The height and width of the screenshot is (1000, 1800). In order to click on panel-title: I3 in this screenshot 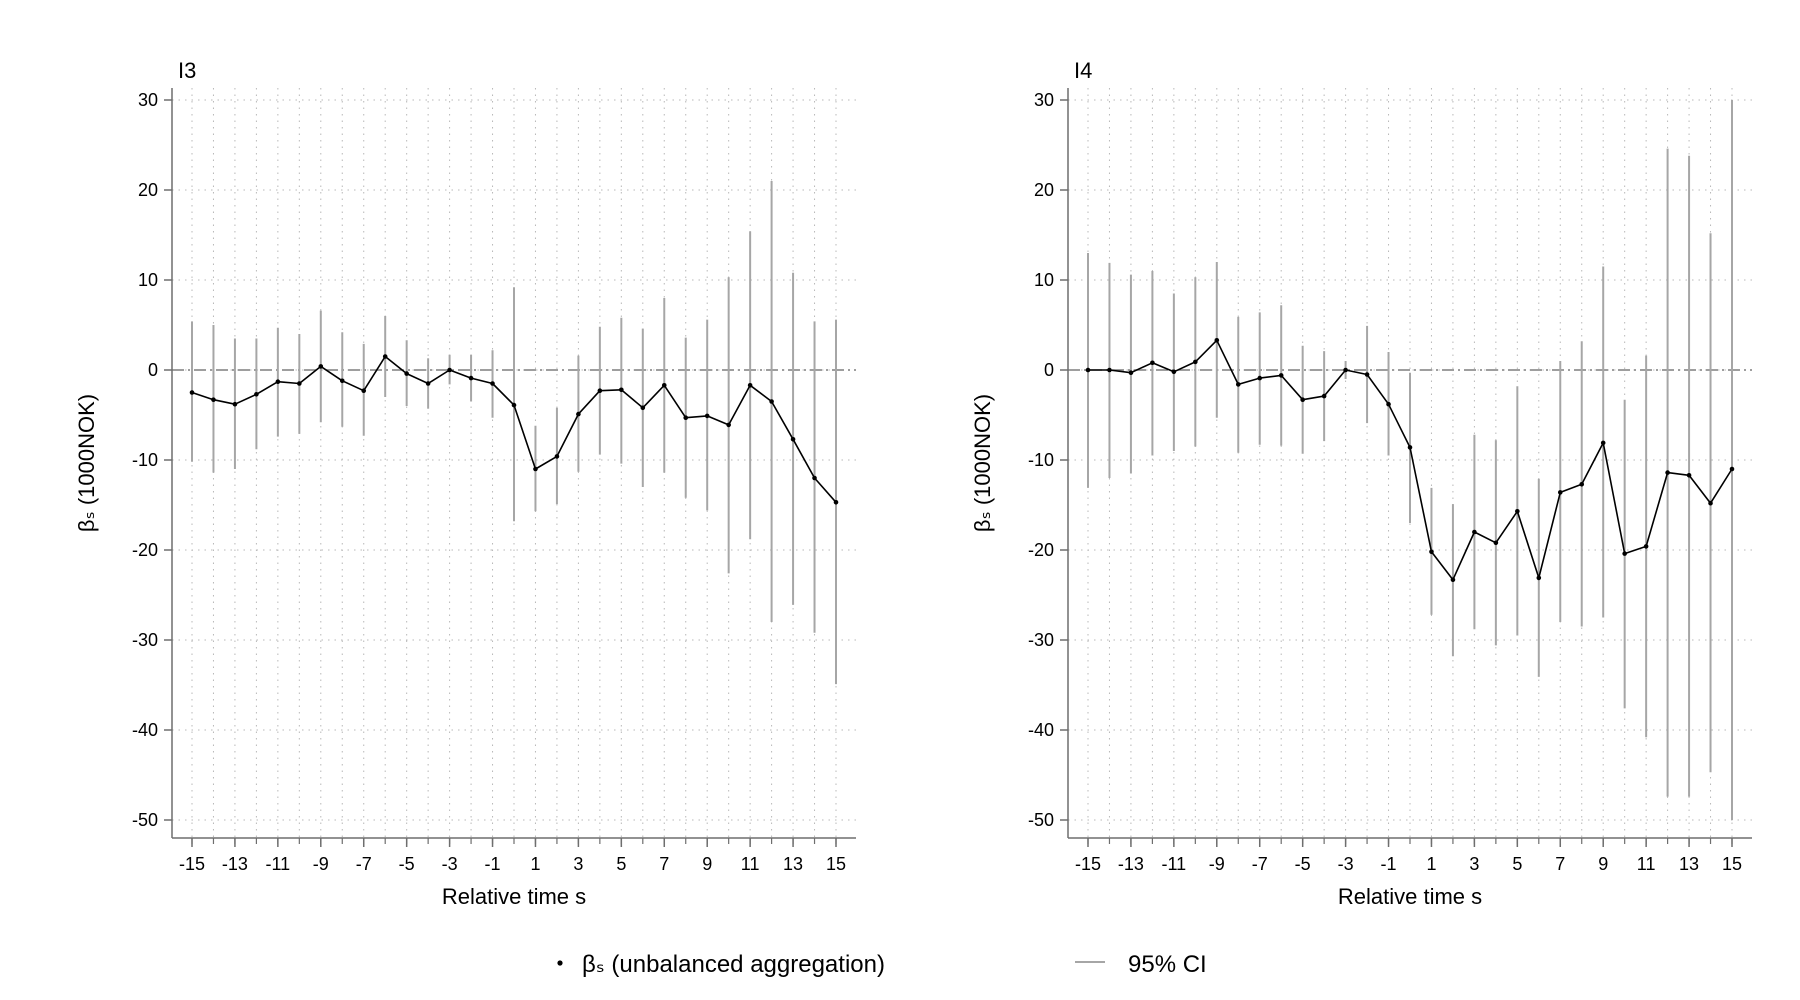, I will do `click(187, 70)`.